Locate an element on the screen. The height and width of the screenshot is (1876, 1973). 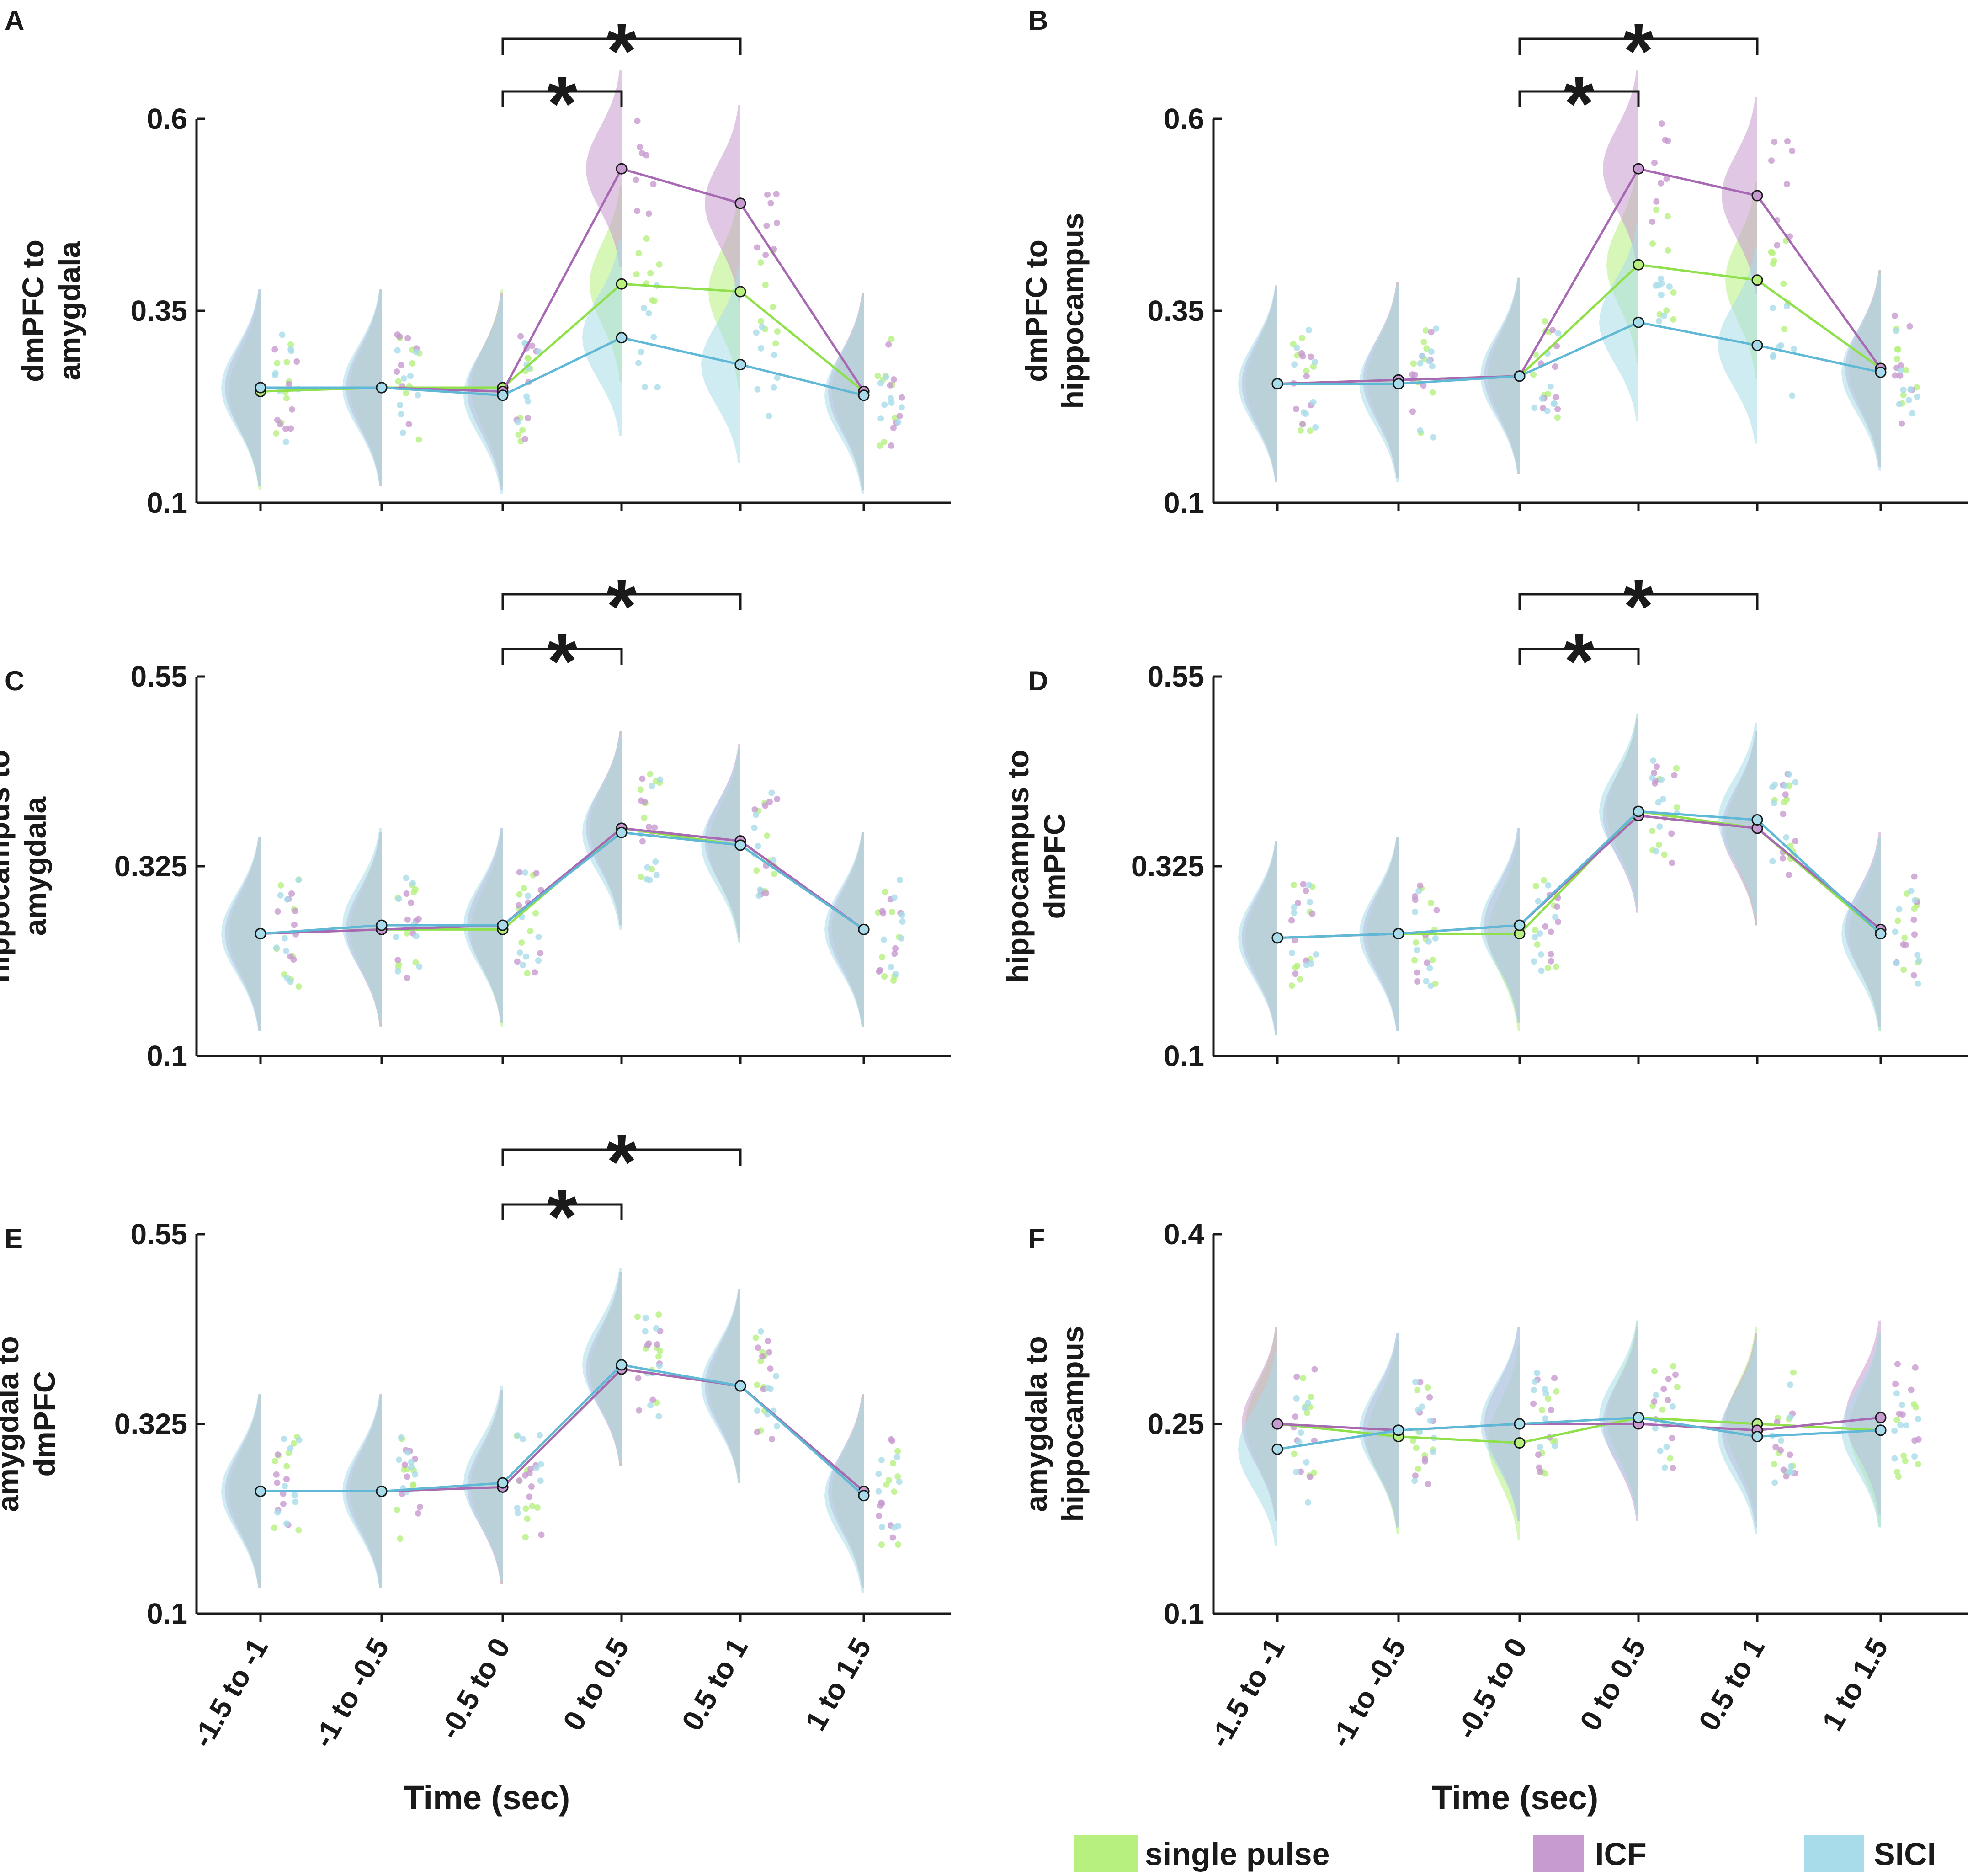
legend-swatch-icf is located at coordinates (1558, 1853).